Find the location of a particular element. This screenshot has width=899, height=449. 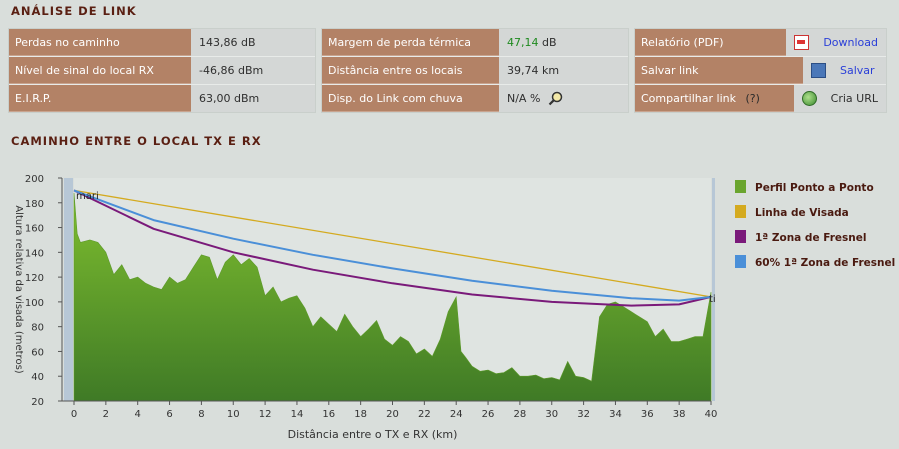

x-tick-label: 36 is located at coordinates (647, 414).